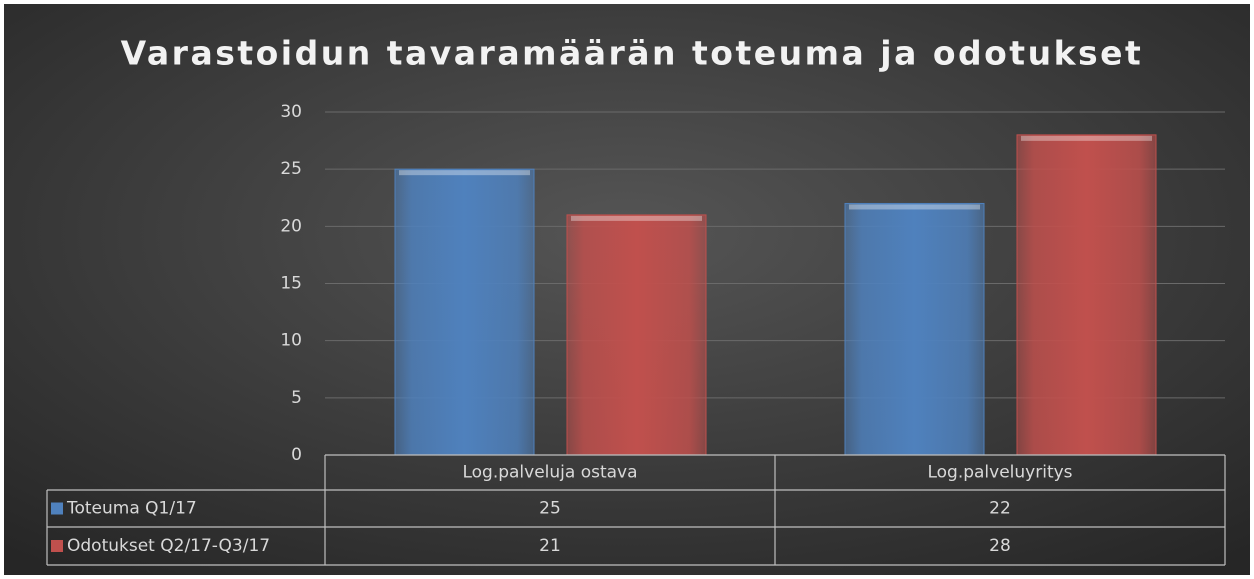 The height and width of the screenshot is (579, 1254). What do you see at coordinates (549, 473) in the screenshot?
I see `x-tick-label: Log.palveluja ostava` at bounding box center [549, 473].